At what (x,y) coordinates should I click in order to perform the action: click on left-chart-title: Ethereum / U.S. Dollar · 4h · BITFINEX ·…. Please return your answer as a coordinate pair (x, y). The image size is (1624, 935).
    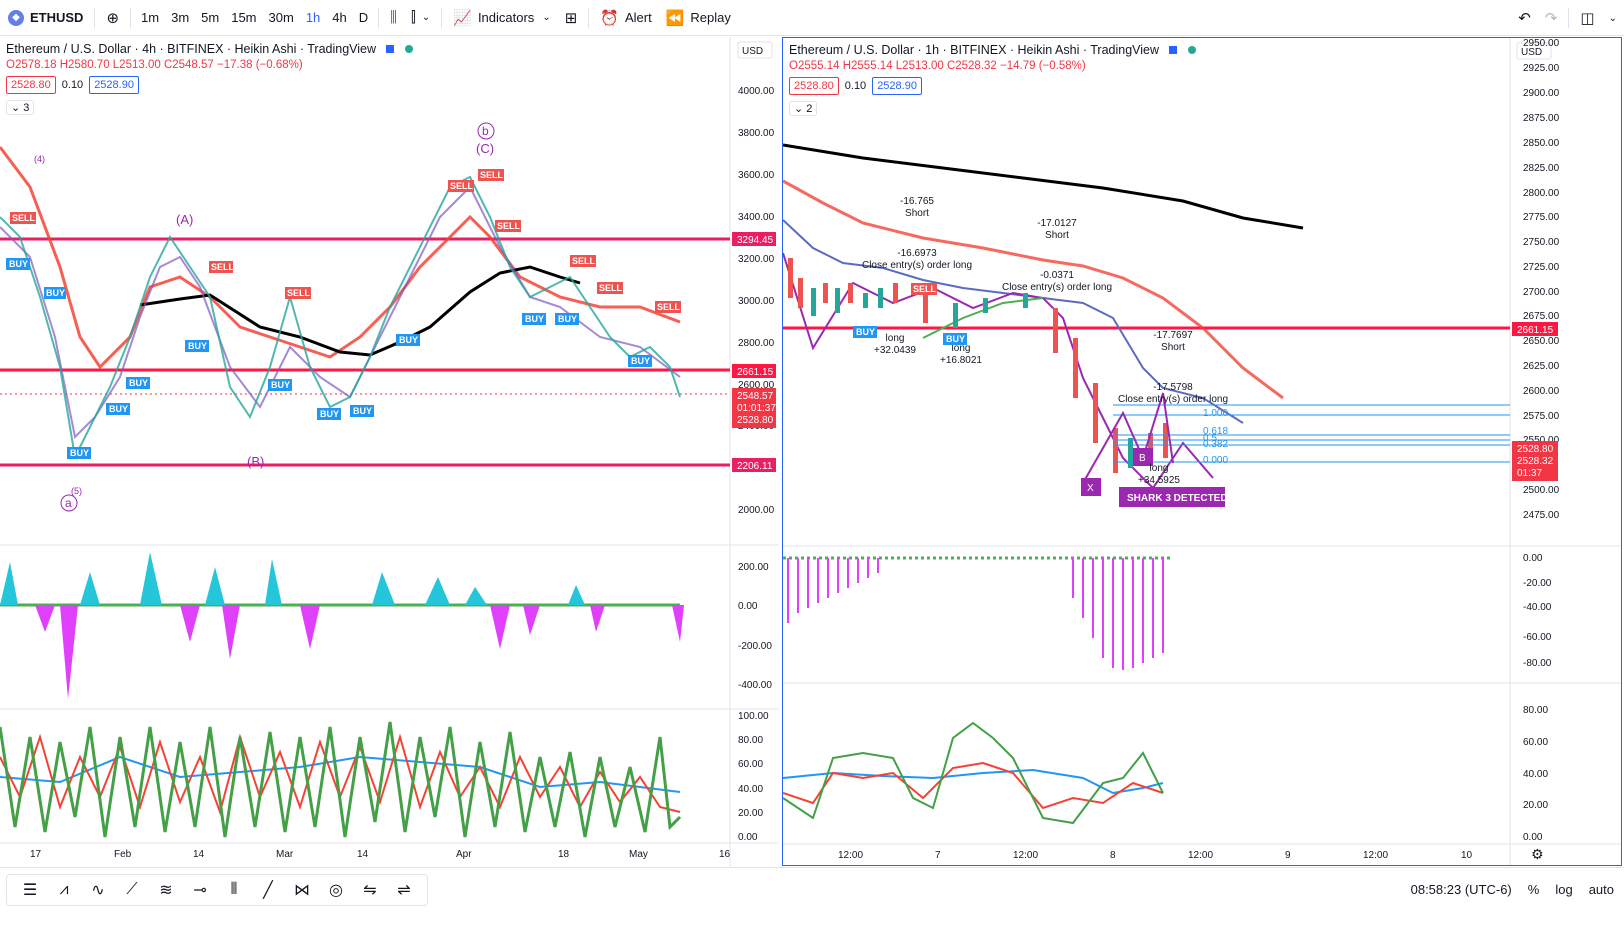
    Looking at the image, I should click on (210, 49).